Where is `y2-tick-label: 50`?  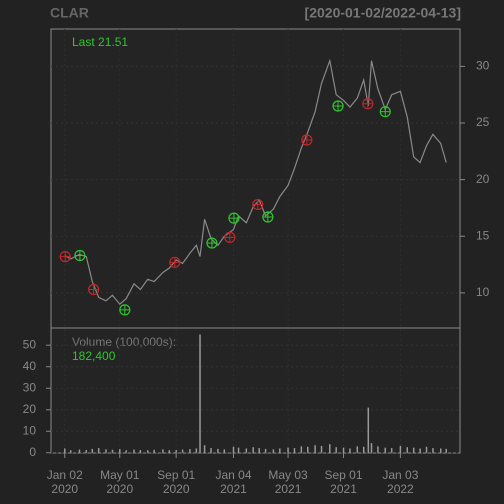
y2-tick-label: 50 is located at coordinates (30, 344).